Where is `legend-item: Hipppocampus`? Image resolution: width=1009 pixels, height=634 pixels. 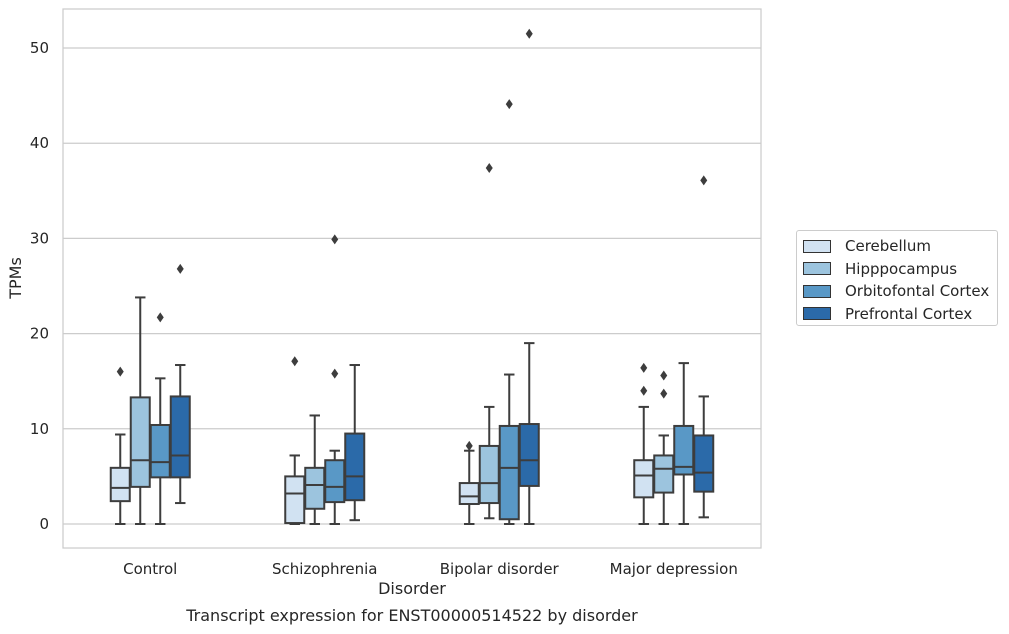 legend-item: Hipppocampus is located at coordinates (897, 269).